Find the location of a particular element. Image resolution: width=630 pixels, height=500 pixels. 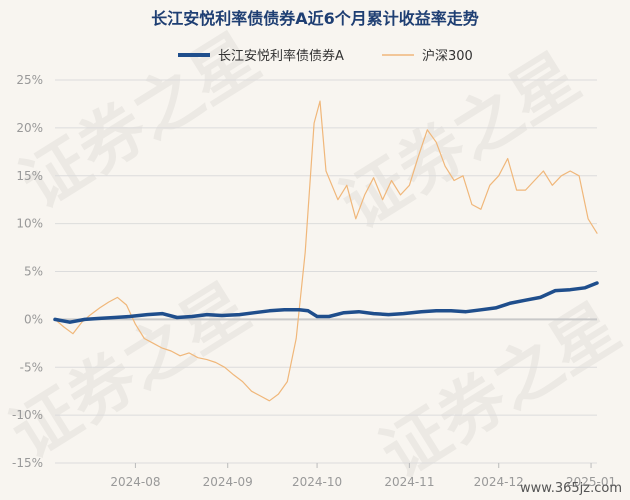

x-tick-label: 2024-10 is located at coordinates (317, 482).